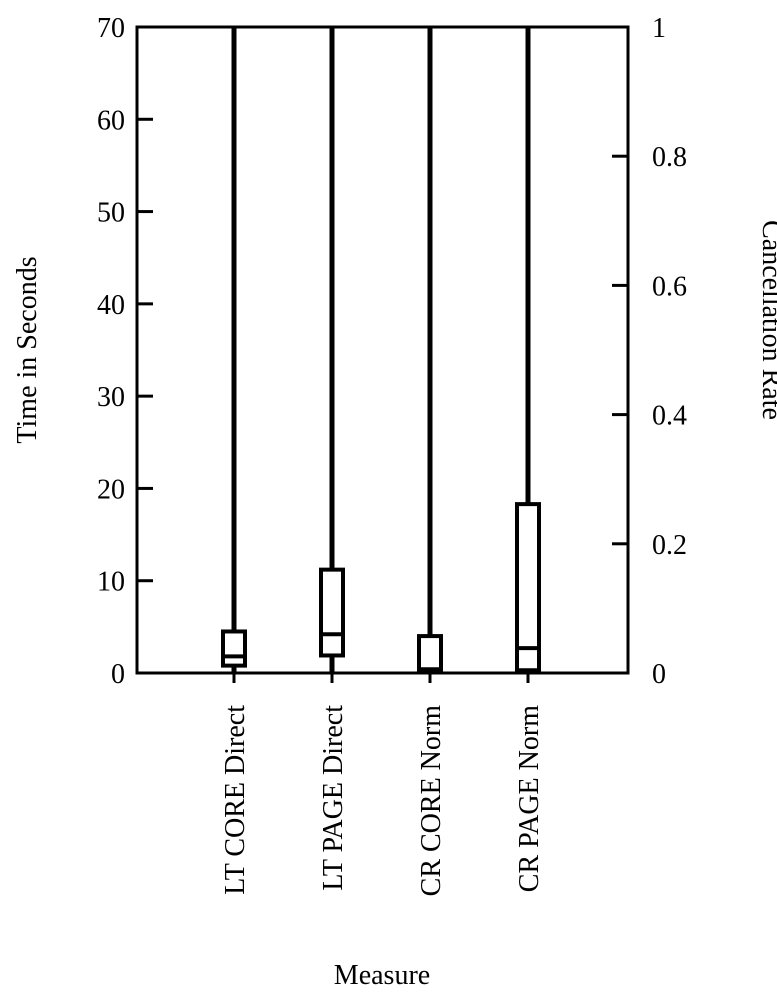 The width and height of the screenshot is (777, 1000). I want to click on x-category-label: CR CORE Norm, so click(431, 801).